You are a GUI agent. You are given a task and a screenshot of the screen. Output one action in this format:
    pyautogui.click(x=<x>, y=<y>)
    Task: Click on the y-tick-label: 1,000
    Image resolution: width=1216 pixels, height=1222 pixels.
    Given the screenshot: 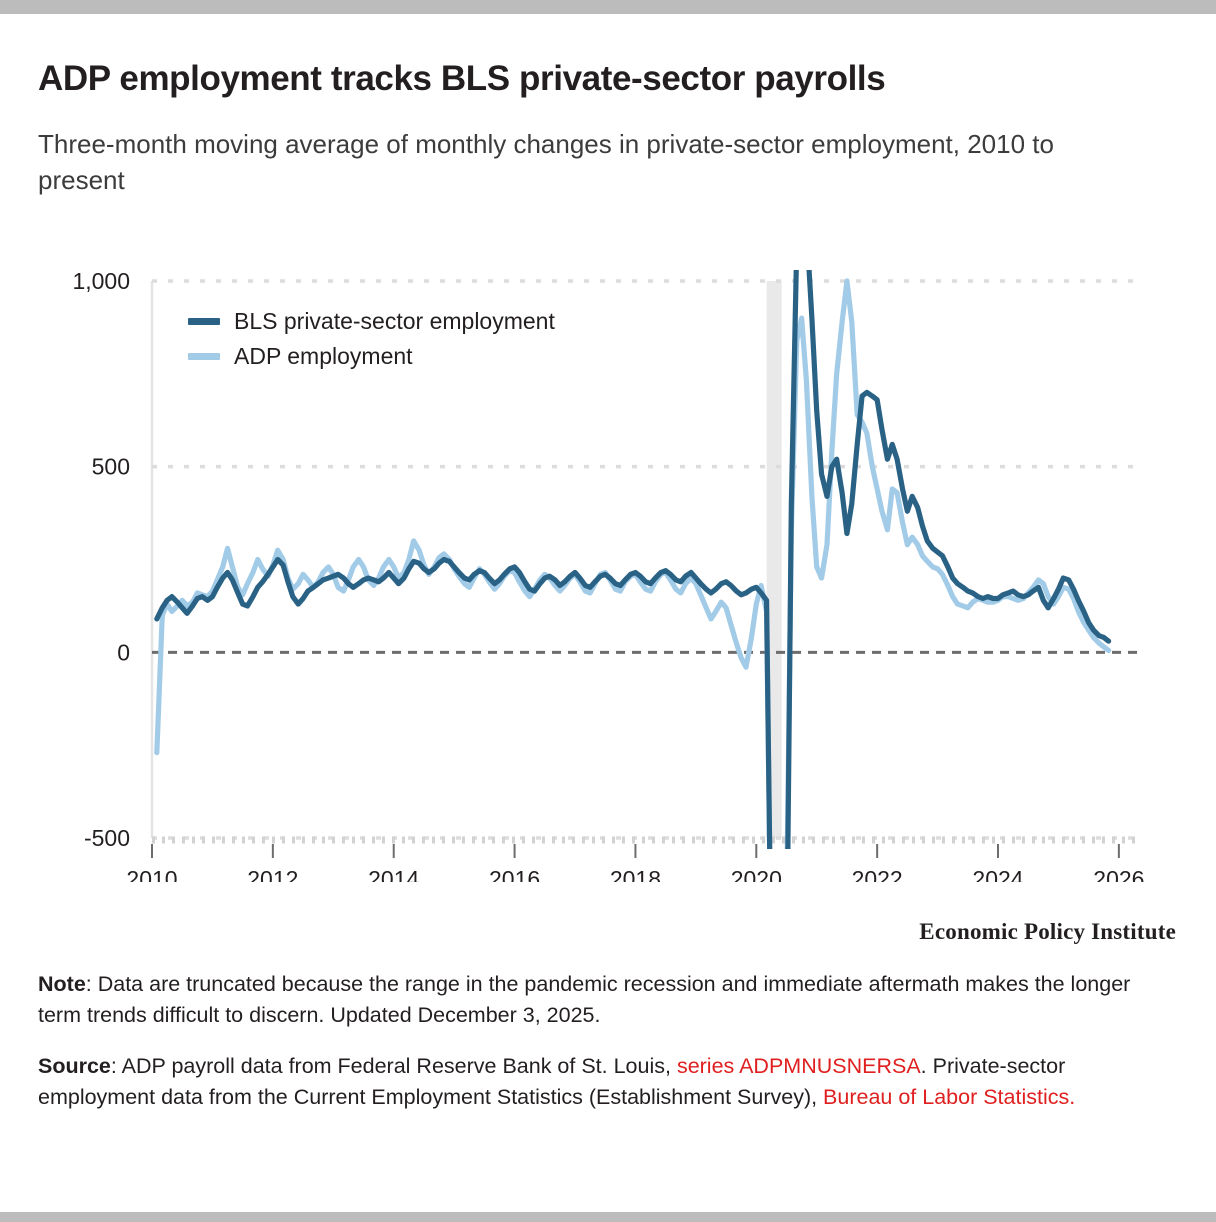 What is the action you would take?
    pyautogui.click(x=101, y=281)
    